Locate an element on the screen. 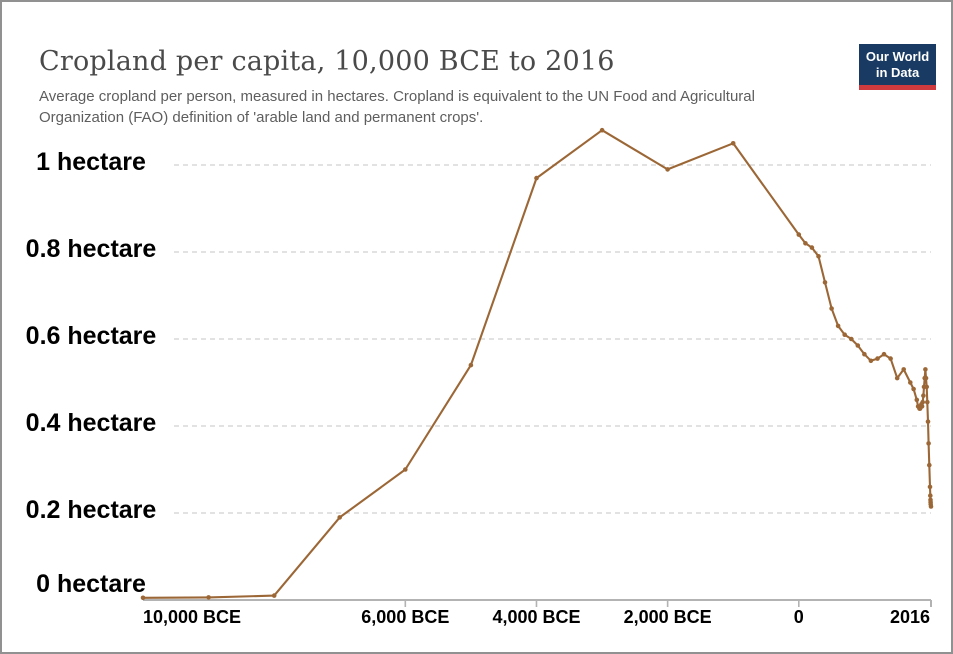  y-axis-label: 0.6 hectare is located at coordinates (91, 336).